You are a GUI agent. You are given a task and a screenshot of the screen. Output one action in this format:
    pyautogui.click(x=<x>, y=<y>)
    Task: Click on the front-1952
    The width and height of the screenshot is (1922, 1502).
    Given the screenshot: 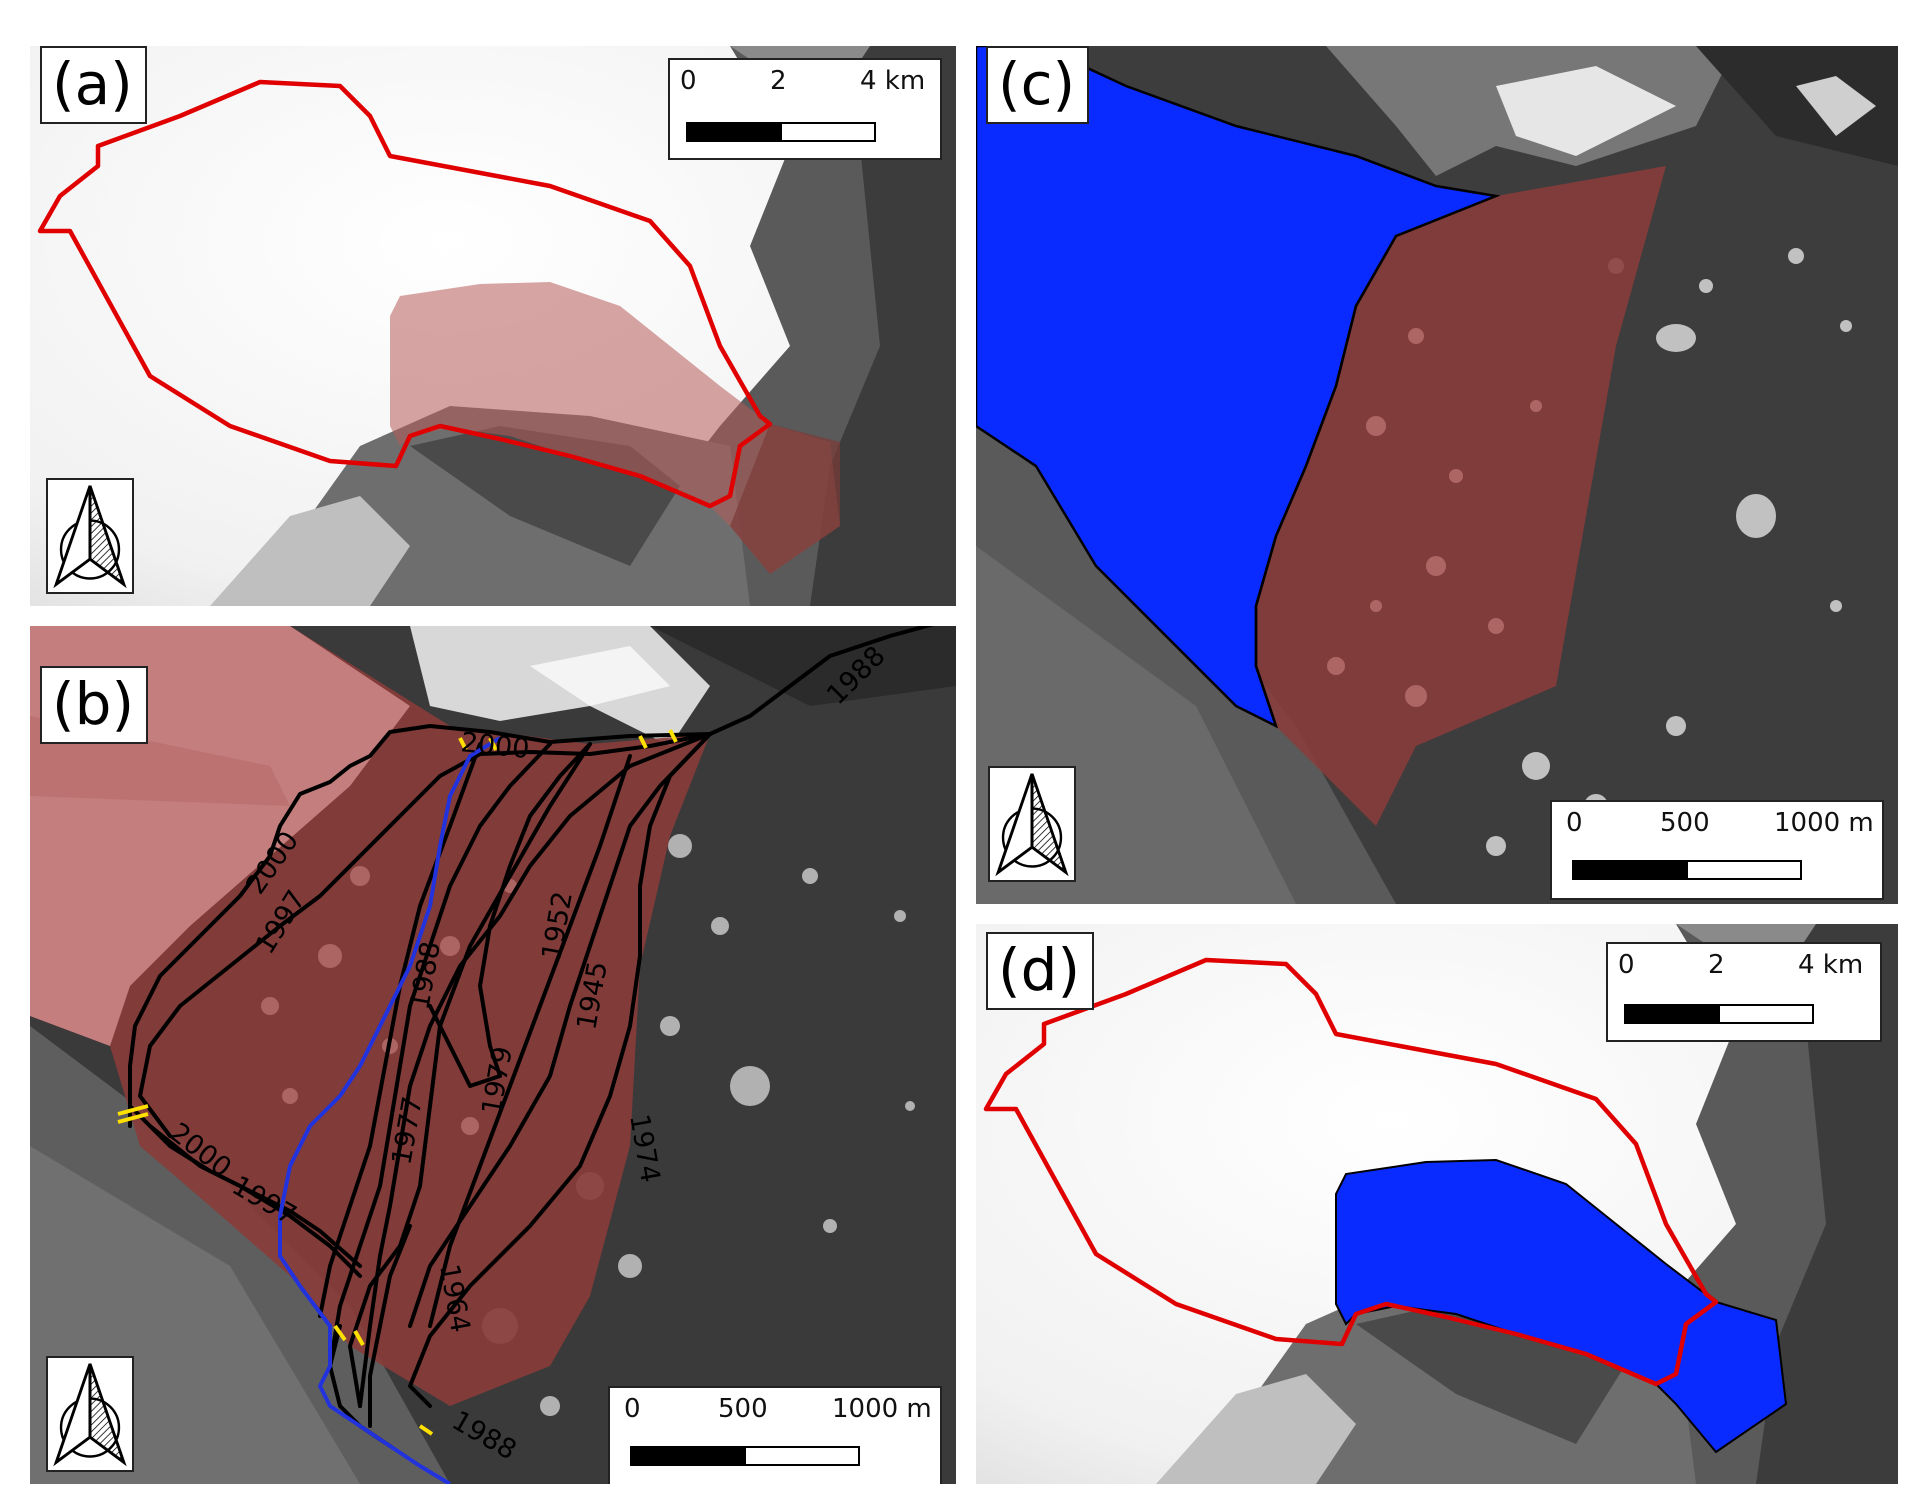 What is the action you would take?
    pyautogui.click(x=535, y=1070)
    